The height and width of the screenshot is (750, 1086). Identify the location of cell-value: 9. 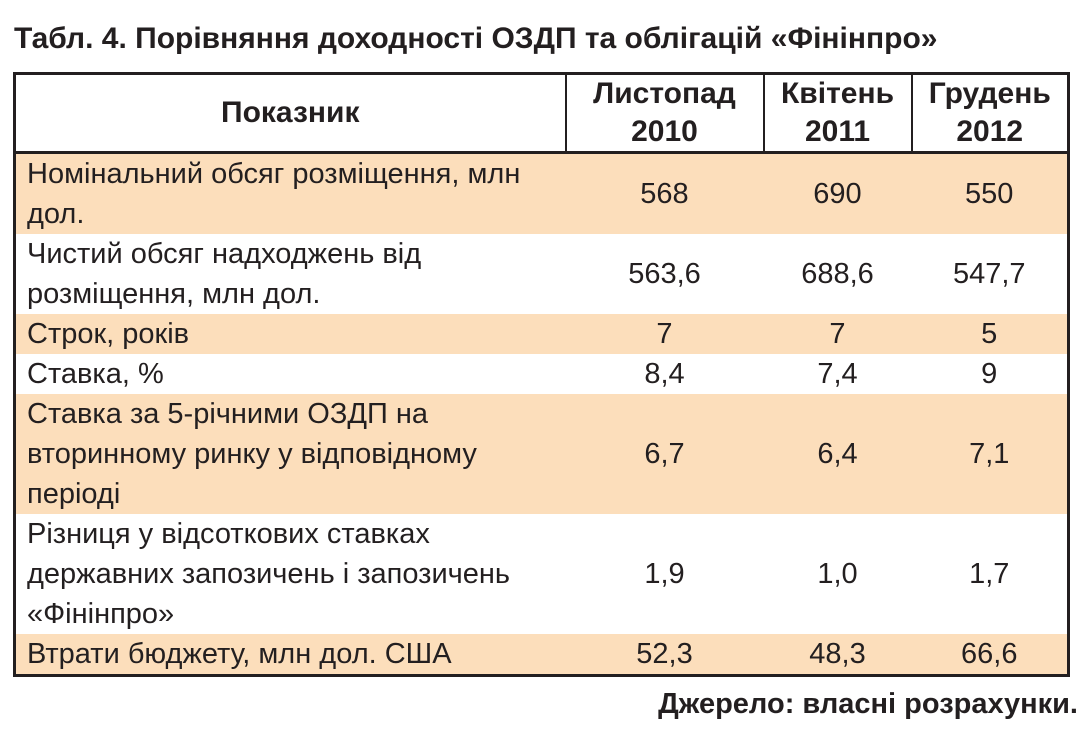
(989, 374).